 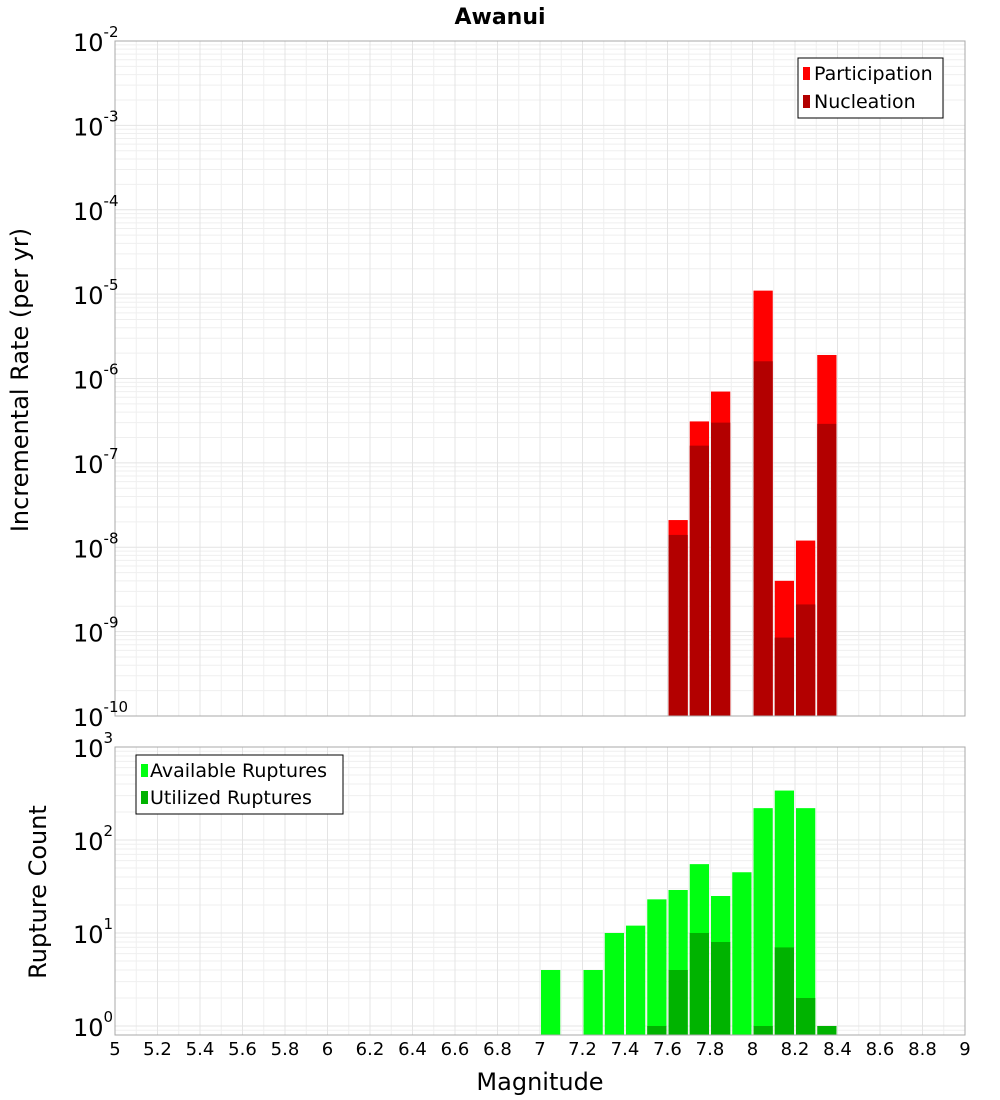 I want to click on x-tick-label: 6.6, so click(x=455, y=1049).